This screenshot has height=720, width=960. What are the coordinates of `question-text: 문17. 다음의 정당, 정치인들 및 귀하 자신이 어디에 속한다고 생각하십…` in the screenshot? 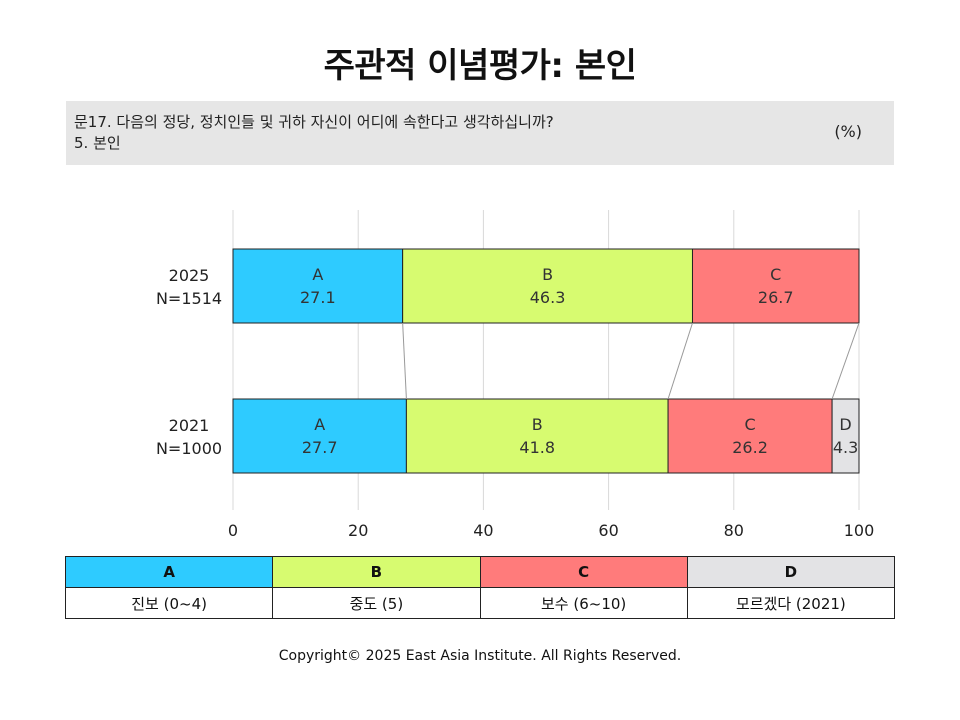 It's located at (314, 133).